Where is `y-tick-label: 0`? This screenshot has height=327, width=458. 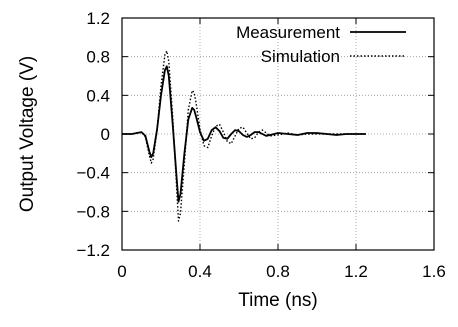
y-tick-label: 0 is located at coordinates (105, 134).